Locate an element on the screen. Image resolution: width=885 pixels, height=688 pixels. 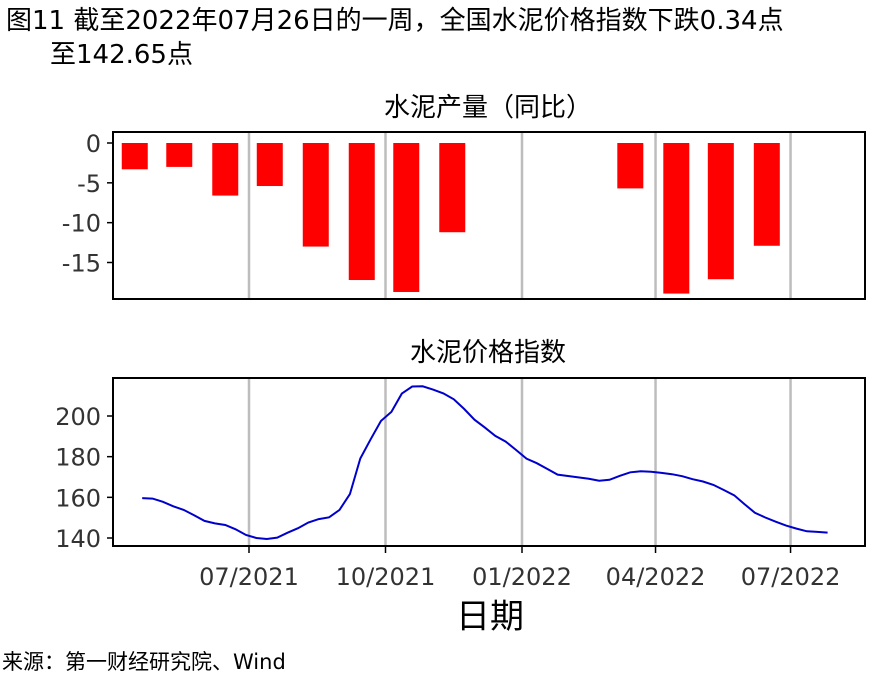
panel2-xtick-label: 07/2021 is located at coordinates (249, 577).